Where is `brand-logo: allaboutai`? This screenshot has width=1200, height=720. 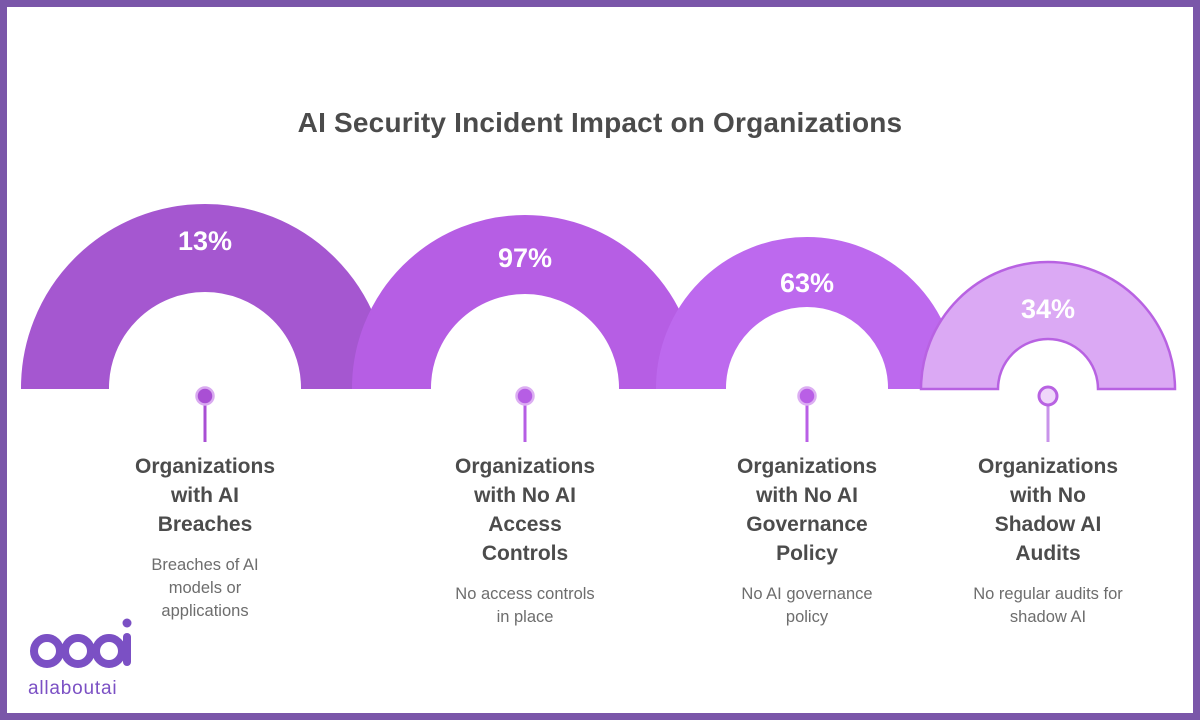 brand-logo: allaboutai is located at coordinates (101, 658).